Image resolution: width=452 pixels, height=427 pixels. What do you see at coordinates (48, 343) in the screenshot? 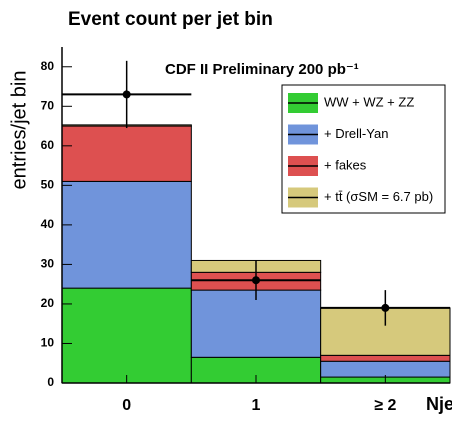
I see `y-tick-label: 10` at bounding box center [48, 343].